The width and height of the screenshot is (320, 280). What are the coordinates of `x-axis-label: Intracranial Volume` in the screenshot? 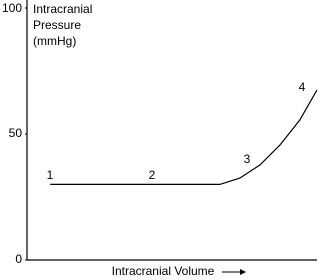 It's located at (163, 271).